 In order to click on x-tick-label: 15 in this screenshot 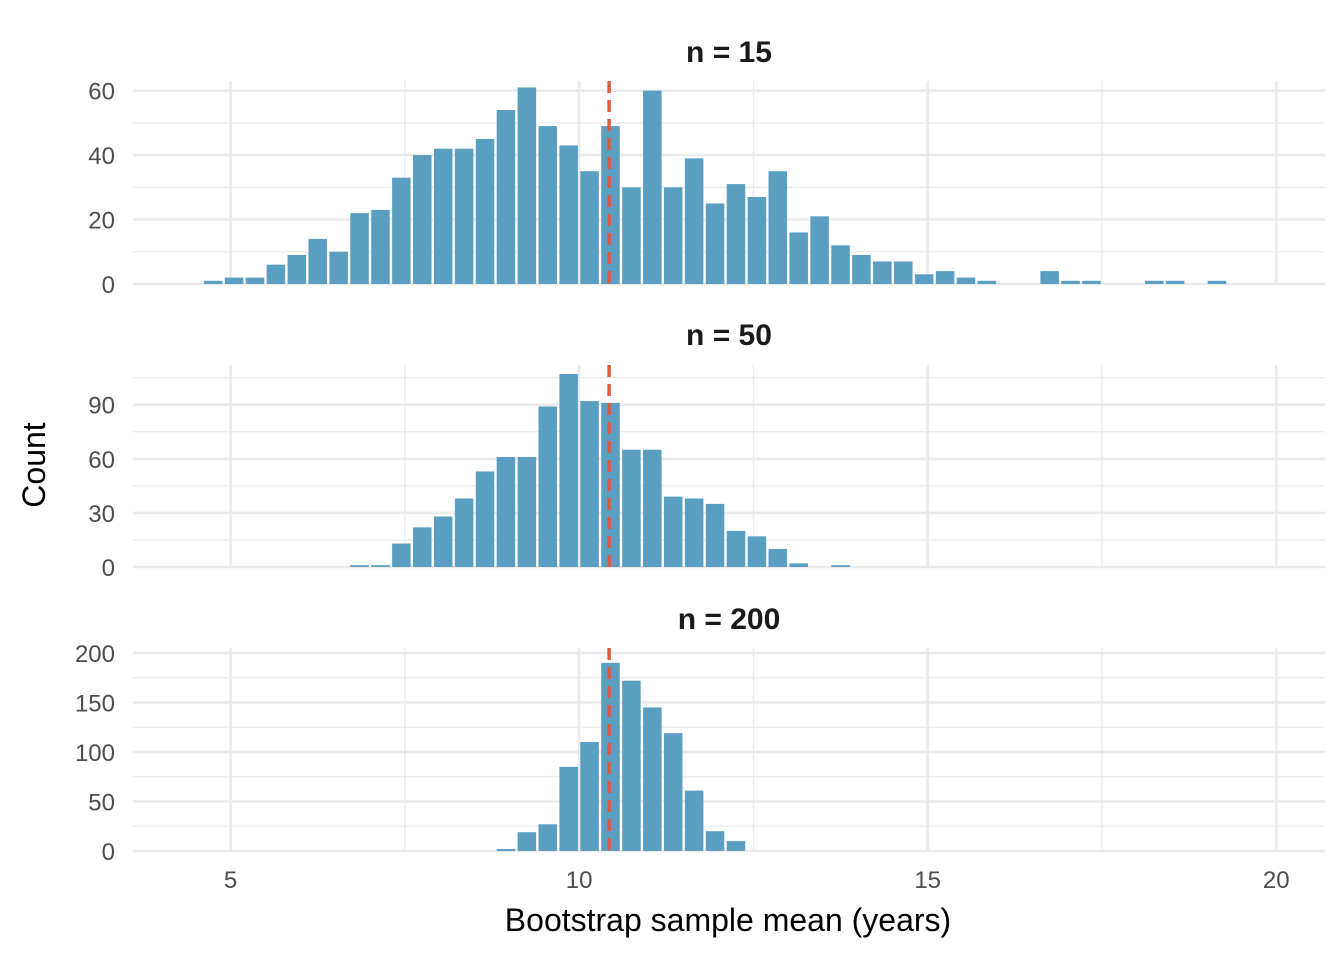, I will do `click(927, 880)`.